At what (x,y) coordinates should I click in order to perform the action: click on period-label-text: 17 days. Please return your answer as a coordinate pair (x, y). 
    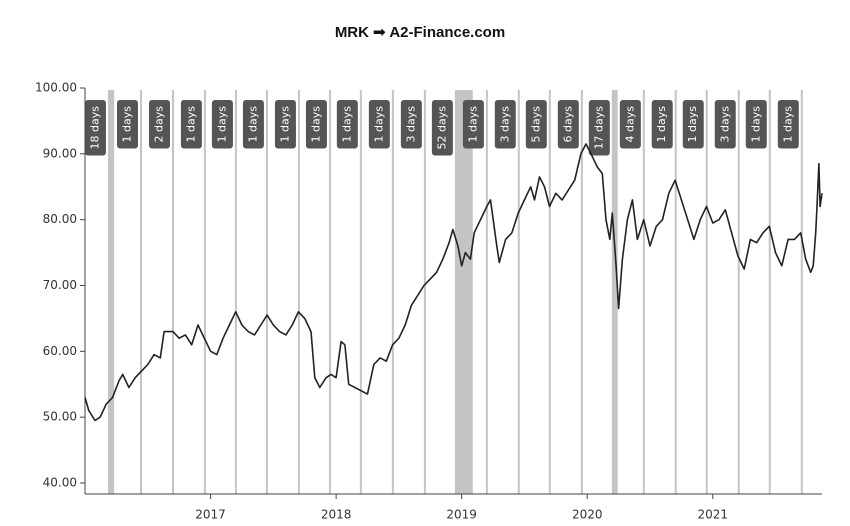
    Looking at the image, I should click on (598, 128).